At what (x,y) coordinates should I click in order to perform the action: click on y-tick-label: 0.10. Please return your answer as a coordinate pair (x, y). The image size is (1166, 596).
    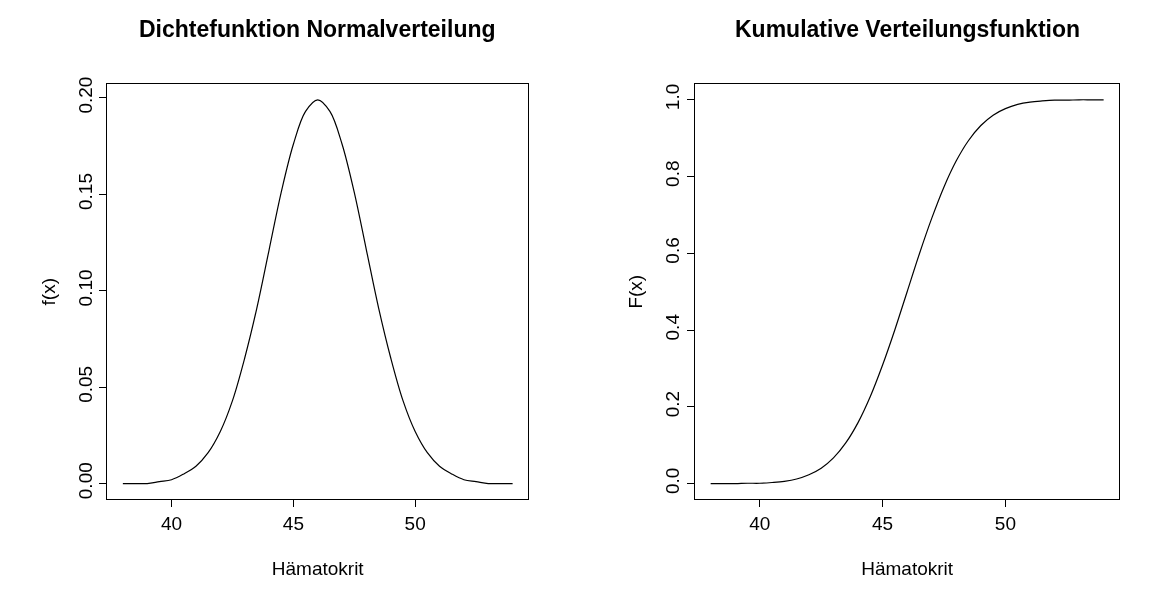
    Looking at the image, I should click on (85, 288).